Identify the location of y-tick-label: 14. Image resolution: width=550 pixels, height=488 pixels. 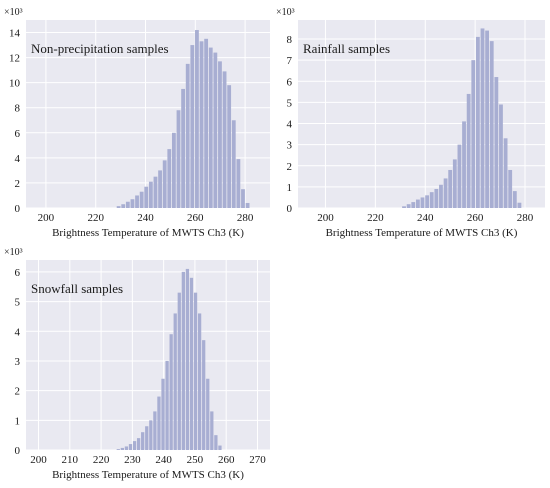
(15, 34).